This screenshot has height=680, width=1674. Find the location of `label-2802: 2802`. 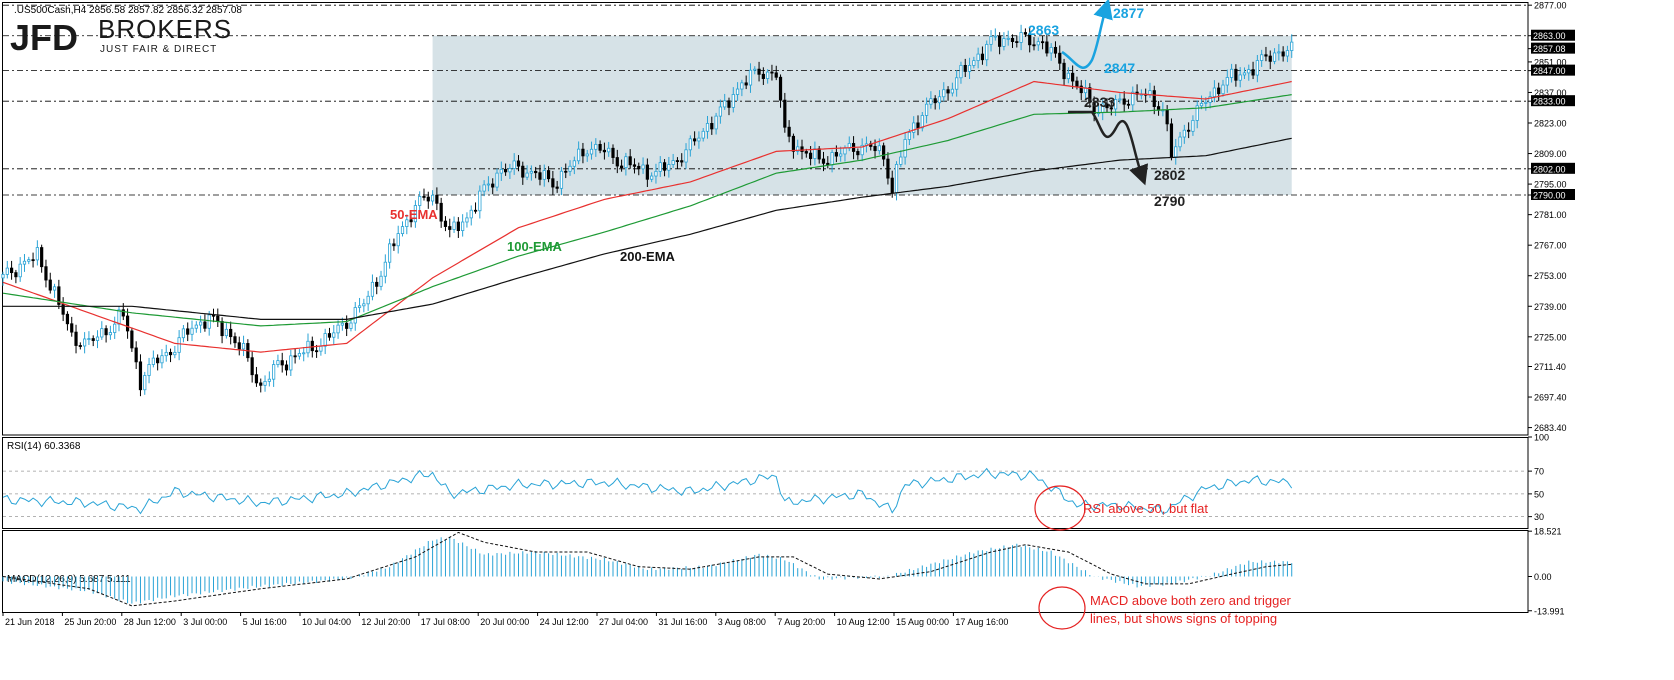

label-2802: 2802 is located at coordinates (1169, 175).